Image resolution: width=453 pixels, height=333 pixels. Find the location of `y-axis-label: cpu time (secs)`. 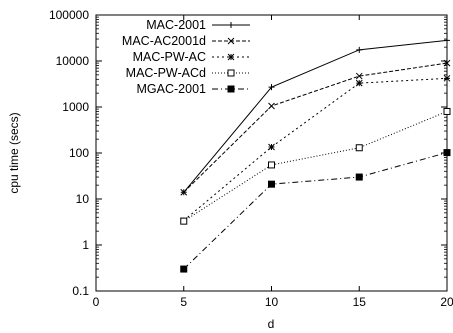

y-axis-label: cpu time (secs) is located at coordinates (14, 152).